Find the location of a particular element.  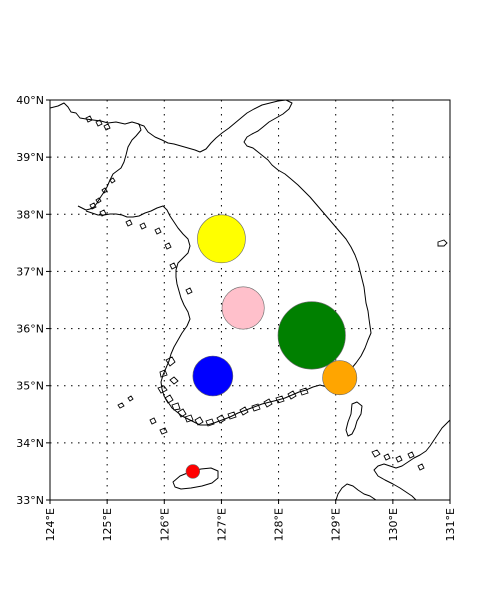

coastline-china is located at coordinates (96, 156).